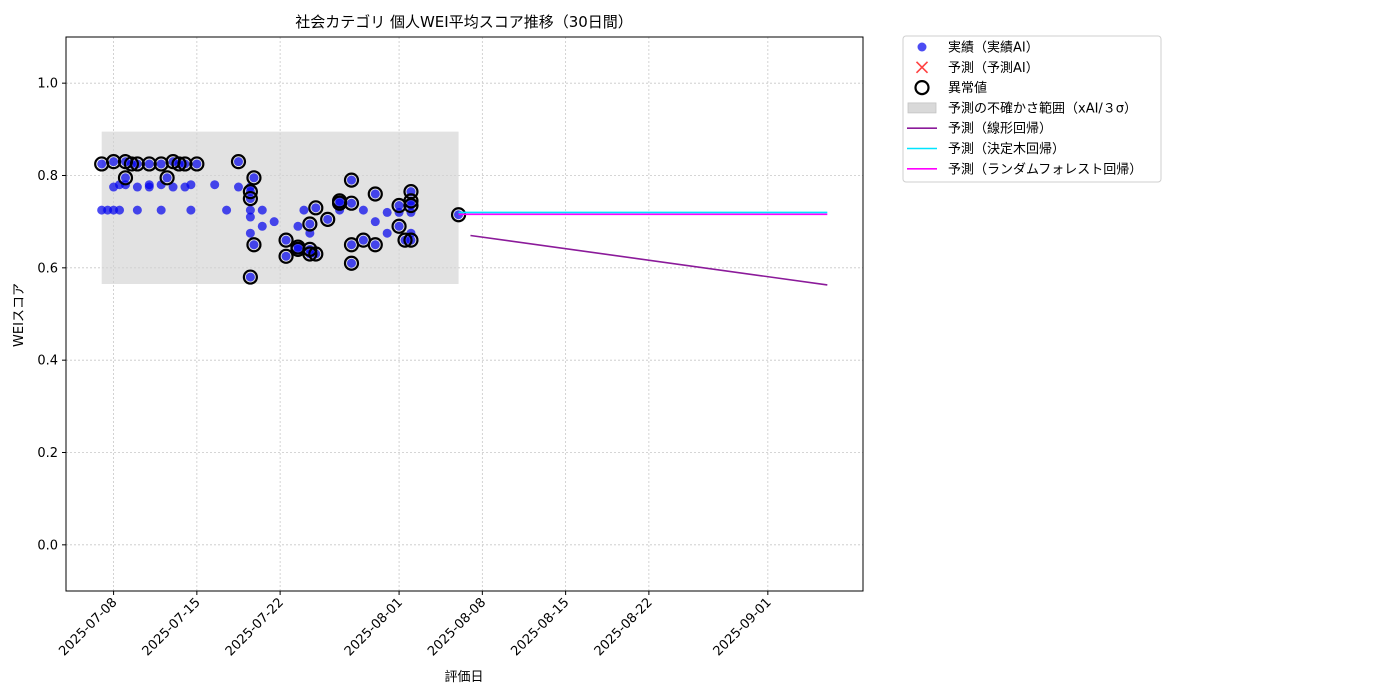 Image resolution: width=1400 pixels, height=700 pixels. I want to click on x-tick-label: 2025-08-08, so click(457, 627).